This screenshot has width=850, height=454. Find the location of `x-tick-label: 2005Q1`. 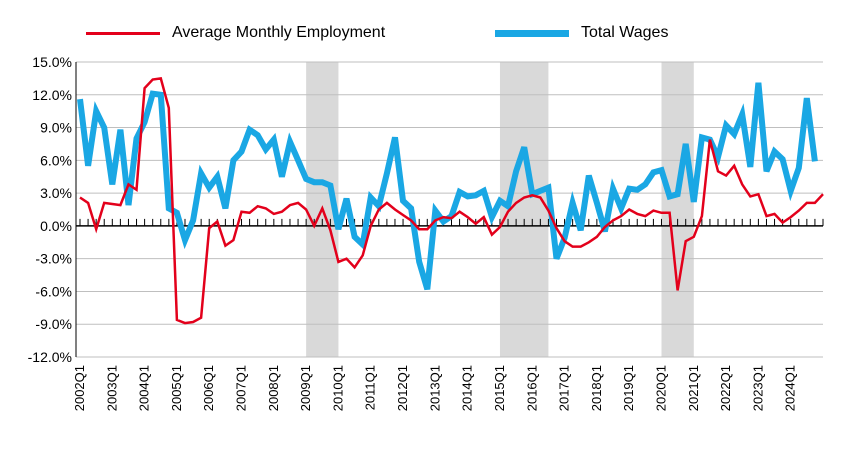

x-tick-label: 2005Q1 is located at coordinates (176, 388).